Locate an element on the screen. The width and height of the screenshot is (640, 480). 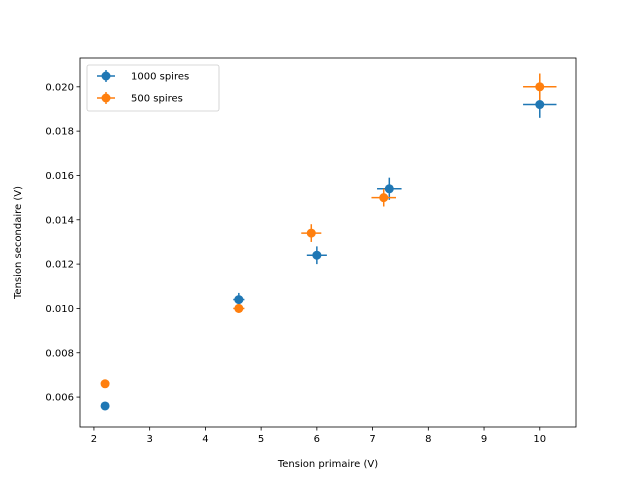
x-axis-label: Tension primaire (V) is located at coordinates (327, 464).